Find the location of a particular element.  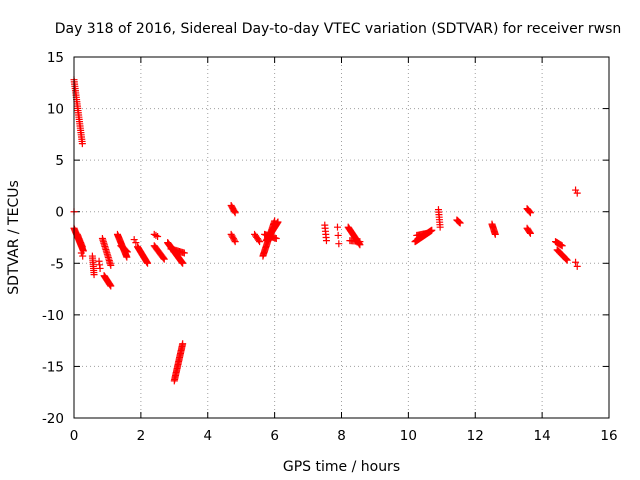

x-tick-label: 0 is located at coordinates (74, 436).